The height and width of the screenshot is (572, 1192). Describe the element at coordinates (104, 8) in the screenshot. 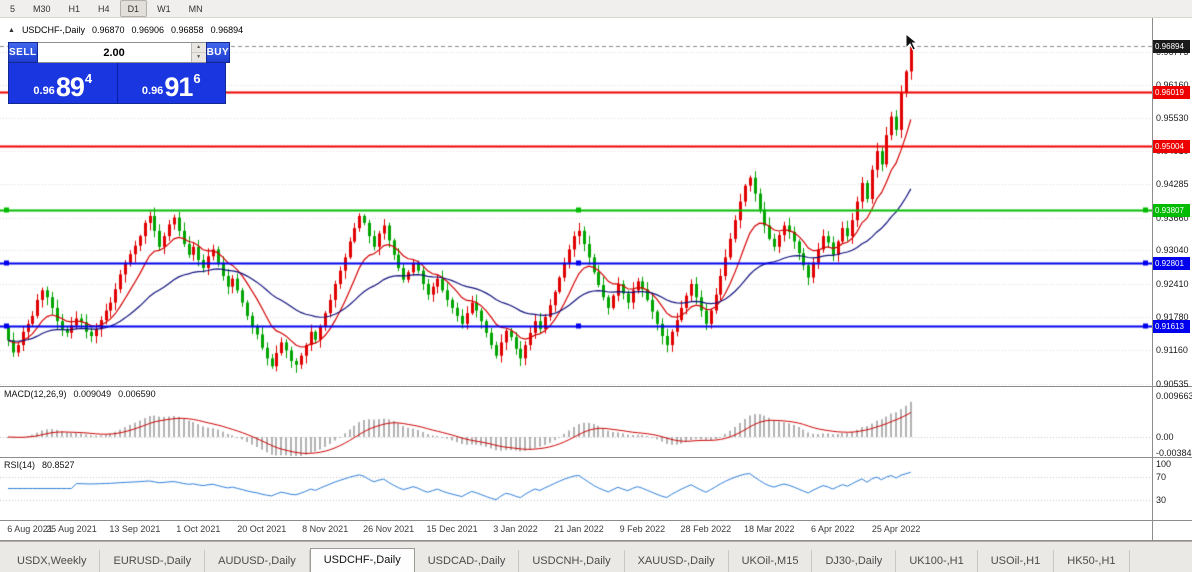

I see `timeframe-button-h4: H4` at that location.